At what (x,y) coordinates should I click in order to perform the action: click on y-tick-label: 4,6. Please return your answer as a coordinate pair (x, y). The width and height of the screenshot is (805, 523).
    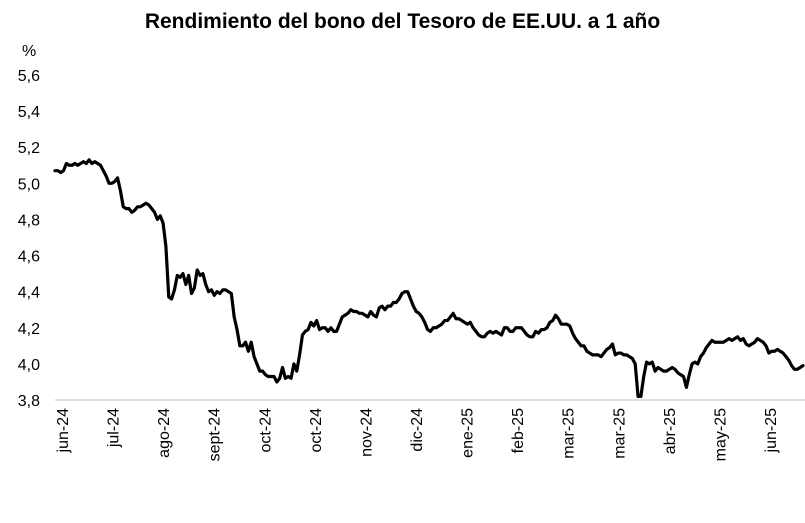
    Looking at the image, I should click on (29, 257).